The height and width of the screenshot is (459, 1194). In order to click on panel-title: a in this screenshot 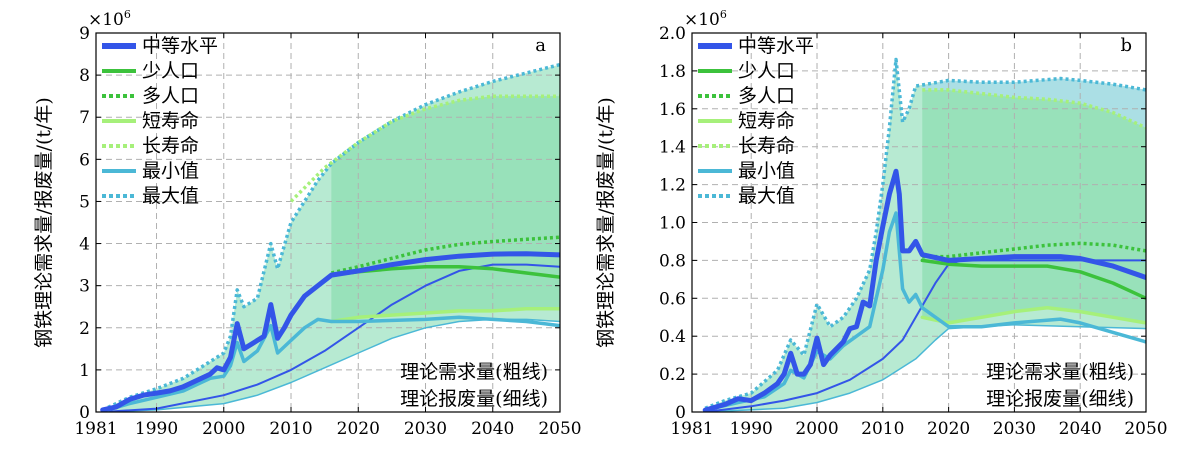, I will do `click(540, 45)`.